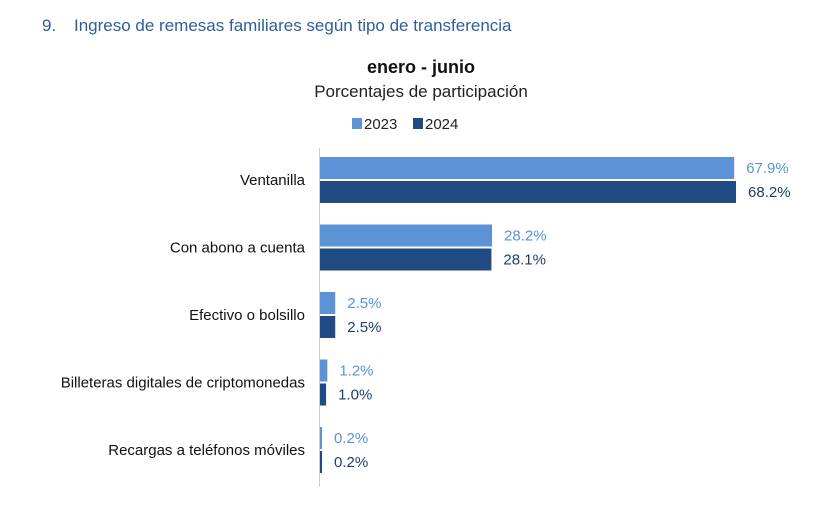  What do you see at coordinates (406, 235) in the screenshot?
I see `bar-2023-con-abono-a-cuenta` at bounding box center [406, 235].